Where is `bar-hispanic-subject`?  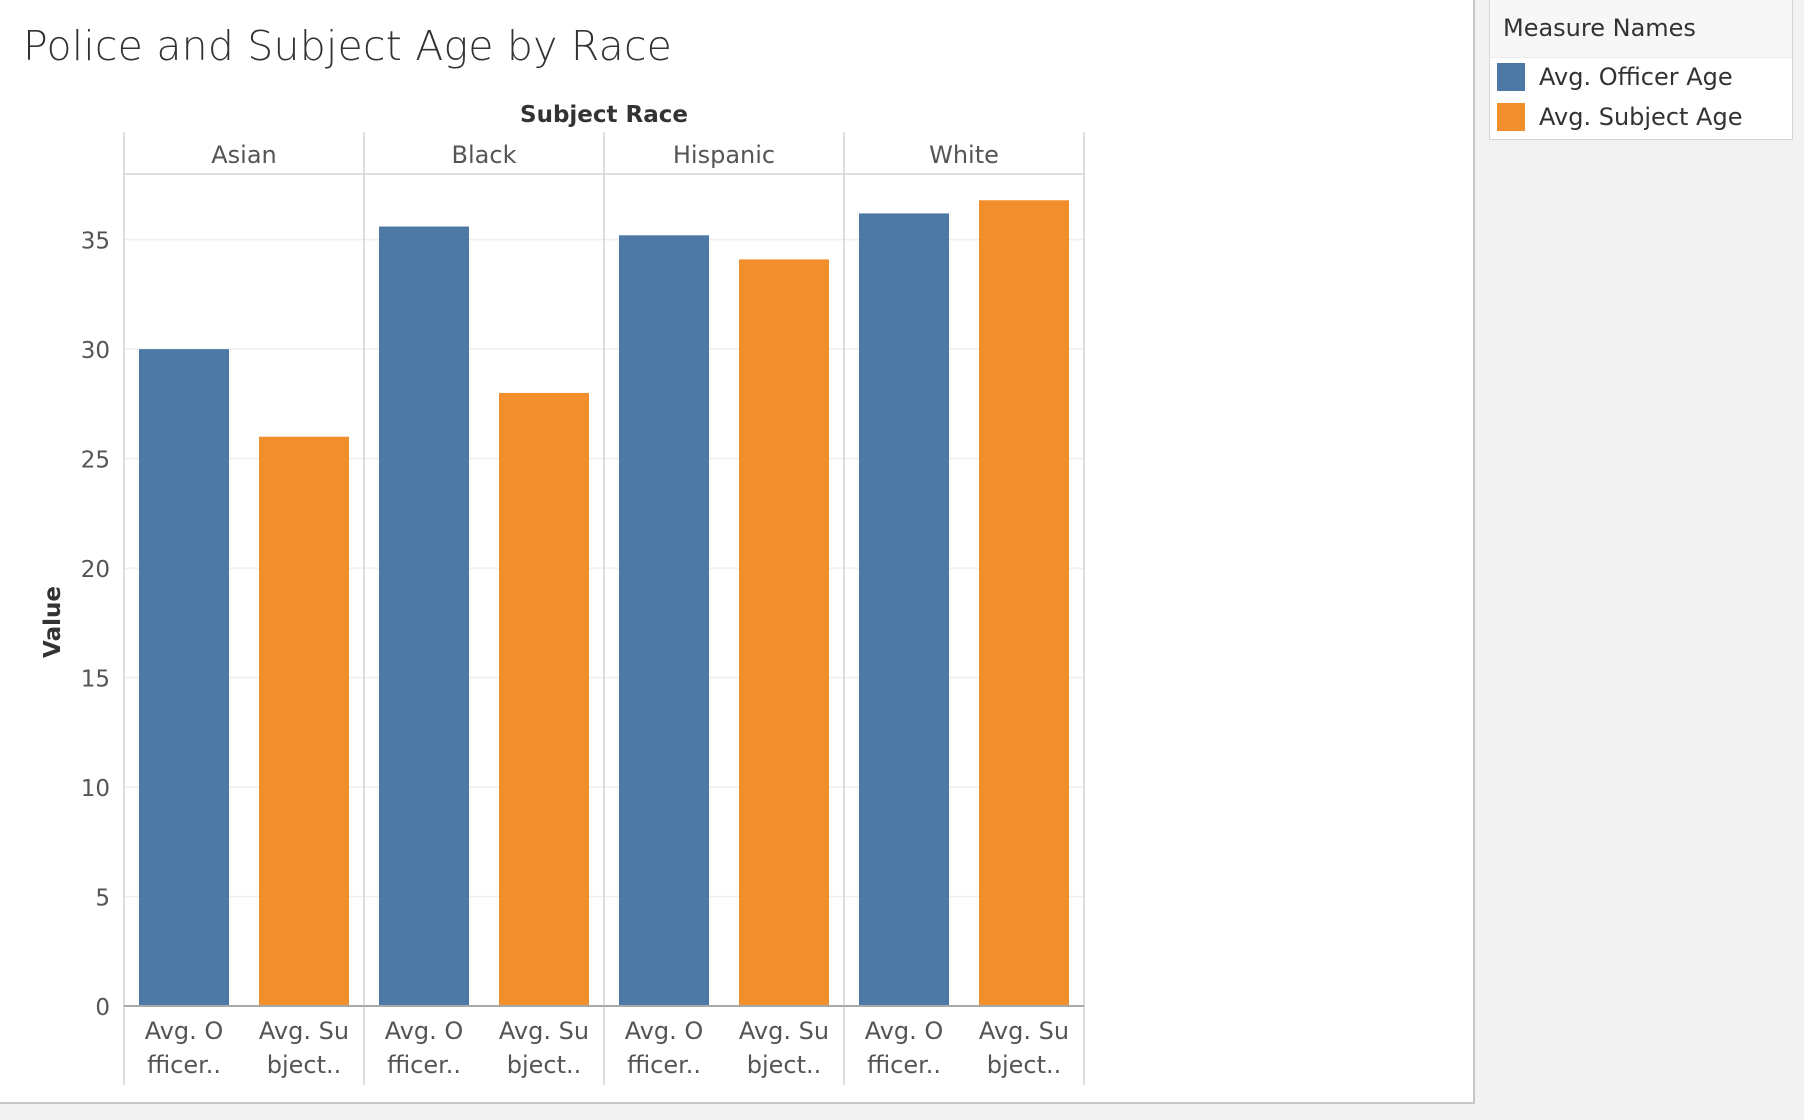
bar-hispanic-subject is located at coordinates (784, 632).